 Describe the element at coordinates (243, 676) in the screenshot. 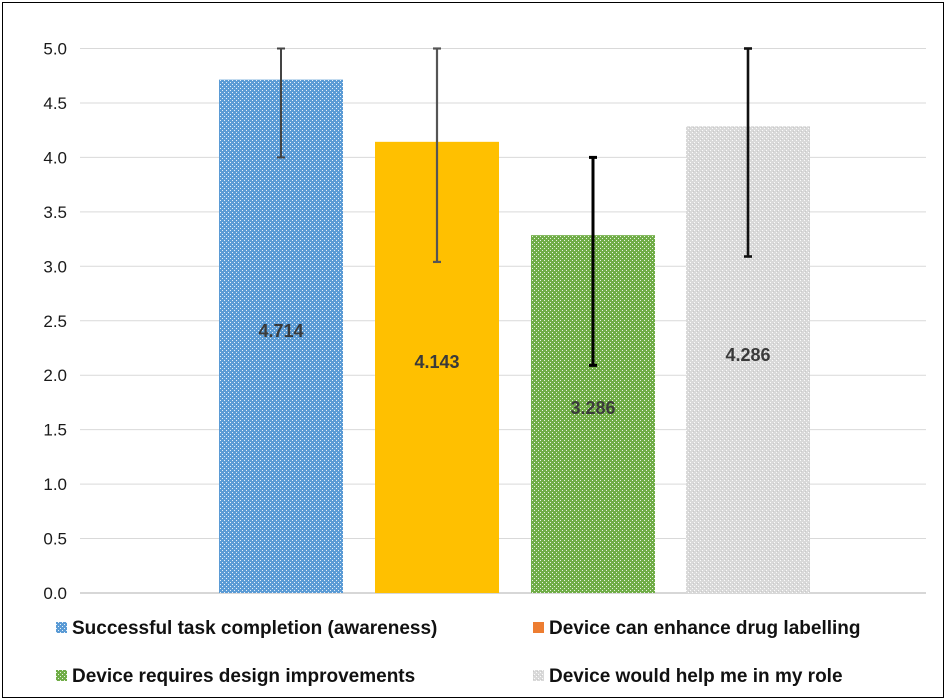

I see `legend-label-3: Device requires design improvements` at that location.